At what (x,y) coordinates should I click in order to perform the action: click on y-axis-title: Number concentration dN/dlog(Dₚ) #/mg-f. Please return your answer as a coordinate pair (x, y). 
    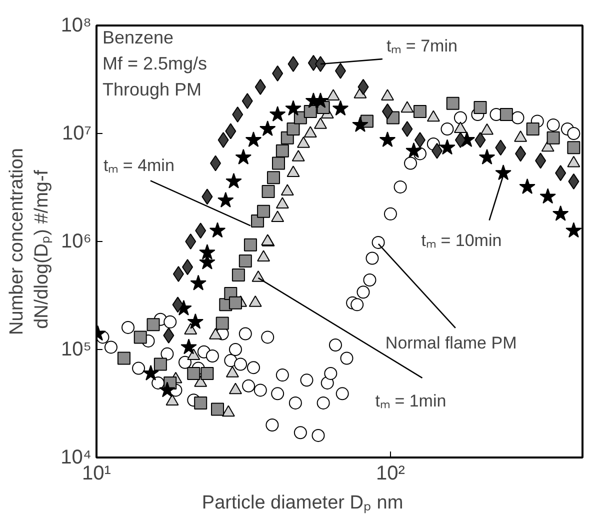
    Looking at the image, I should click on (29, 241).